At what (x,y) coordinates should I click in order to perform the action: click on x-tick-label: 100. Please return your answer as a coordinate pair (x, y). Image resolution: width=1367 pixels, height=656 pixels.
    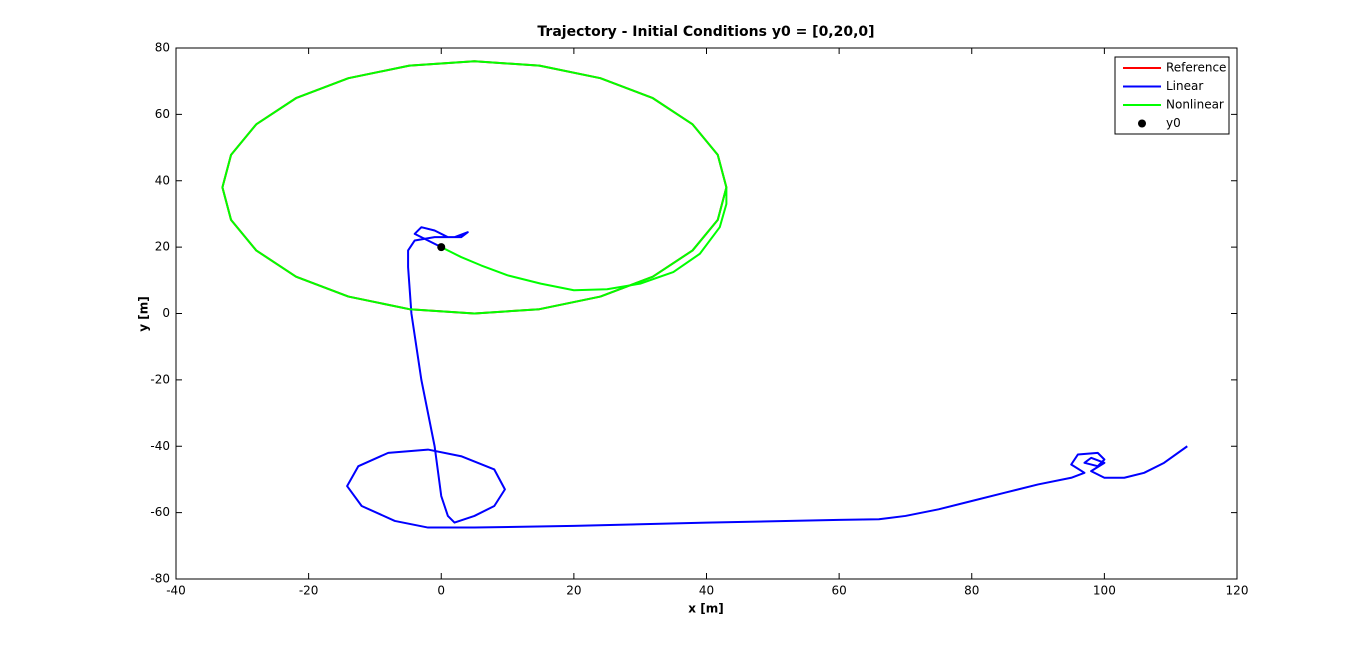
    Looking at the image, I should click on (1104, 591).